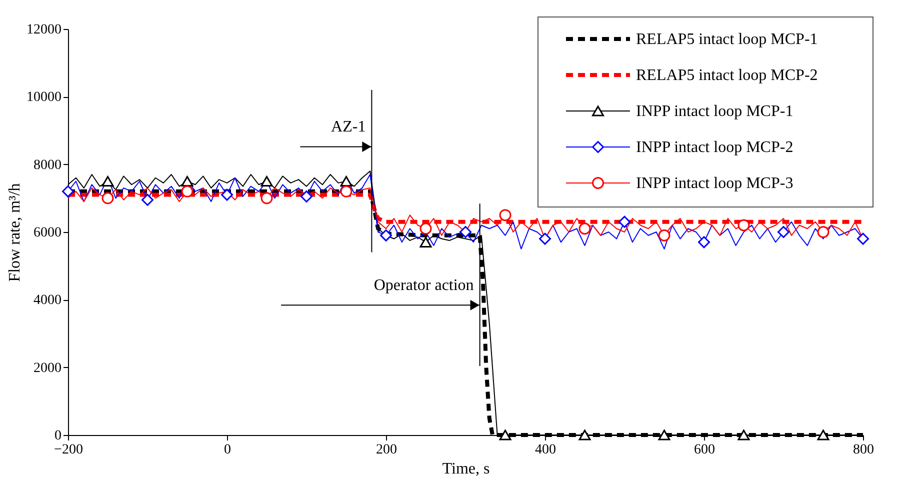 The width and height of the screenshot is (917, 493). I want to click on y-tick-label: 4000, so click(48, 300).